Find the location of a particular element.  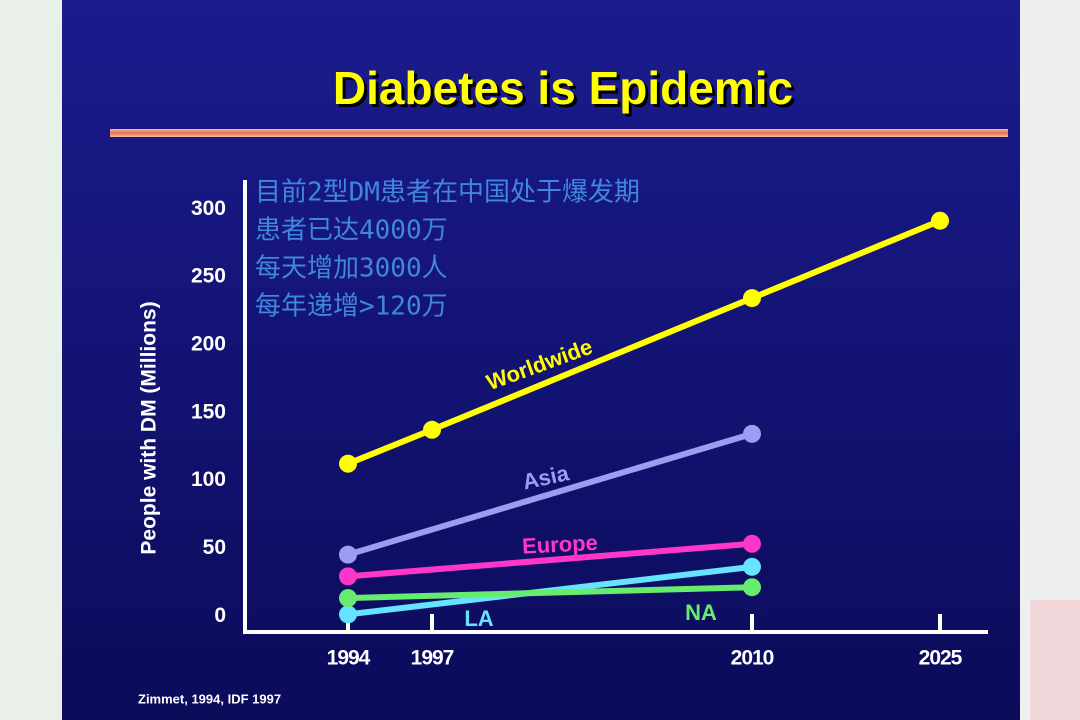

source: Zimmet, 1994, IDF 1997 is located at coordinates (209, 698).